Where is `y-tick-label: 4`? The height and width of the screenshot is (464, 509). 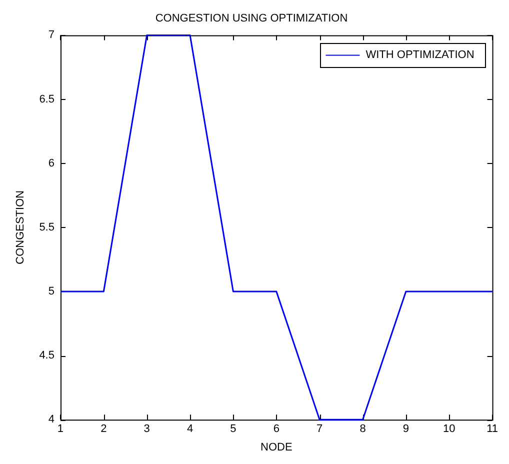 y-tick-label: 4 is located at coordinates (51, 420).